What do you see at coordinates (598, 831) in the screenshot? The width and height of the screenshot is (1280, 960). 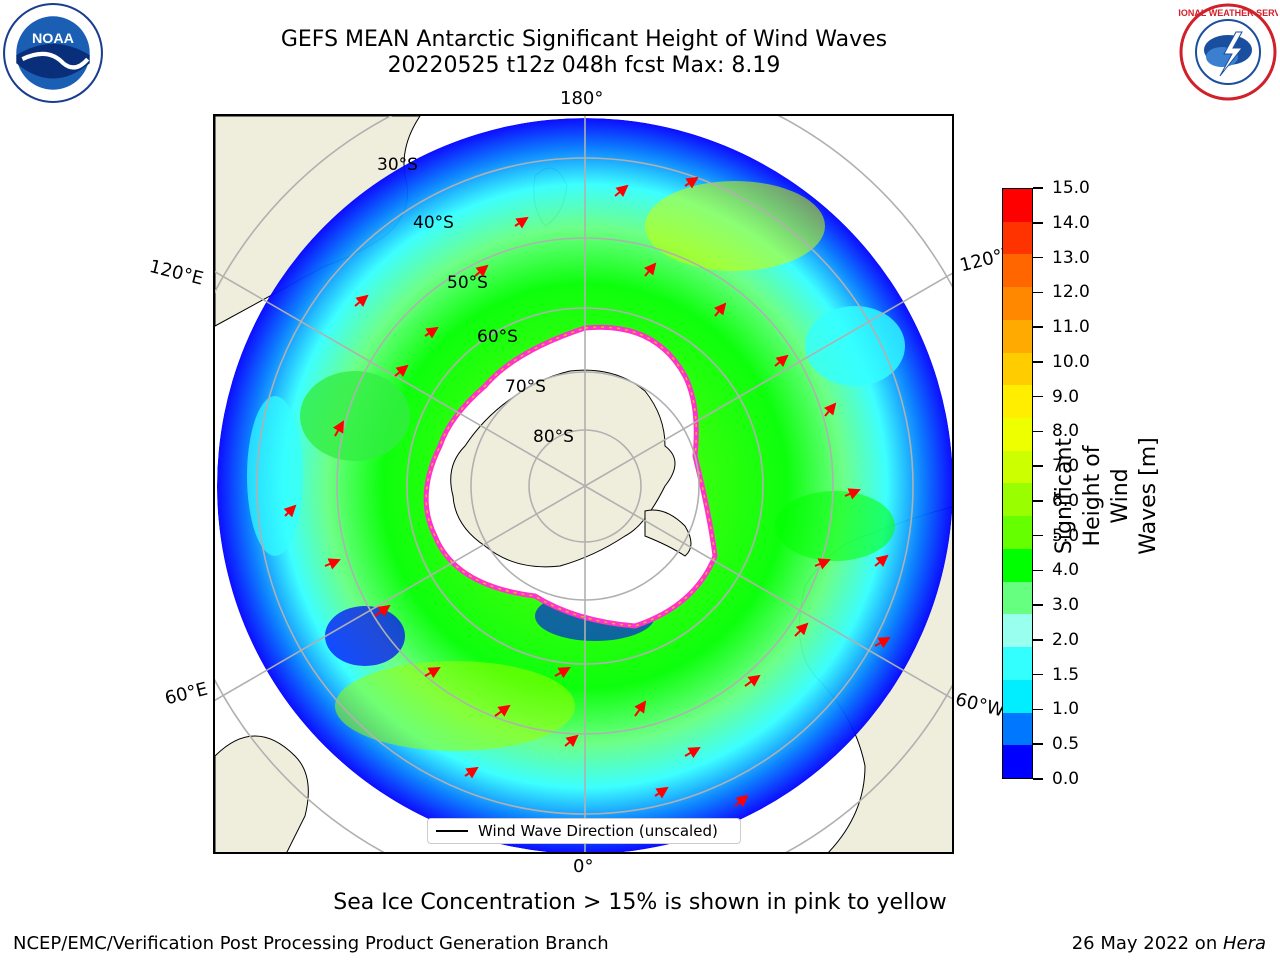 I see `legend-label: Wind Wave Direction (unscaled)` at bounding box center [598, 831].